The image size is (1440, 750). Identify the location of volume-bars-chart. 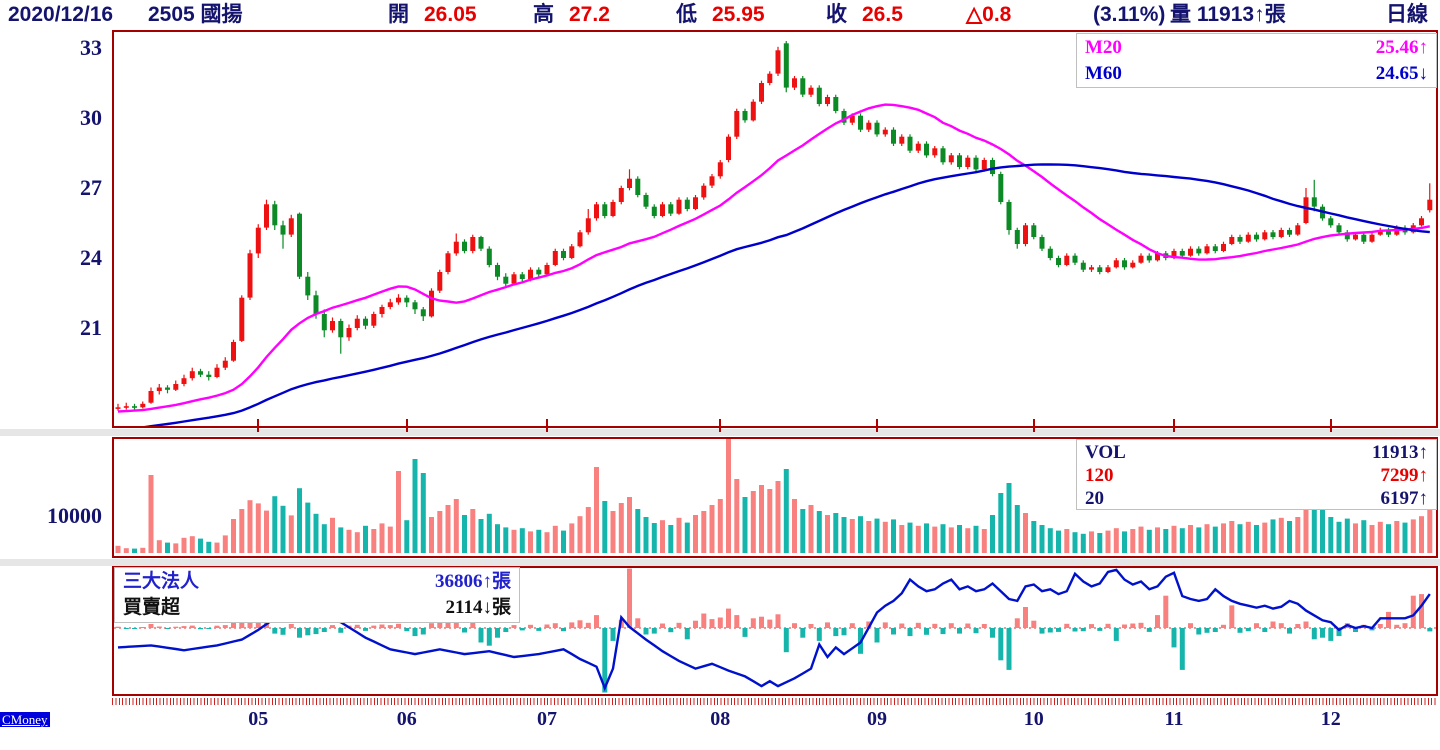
(775, 497).